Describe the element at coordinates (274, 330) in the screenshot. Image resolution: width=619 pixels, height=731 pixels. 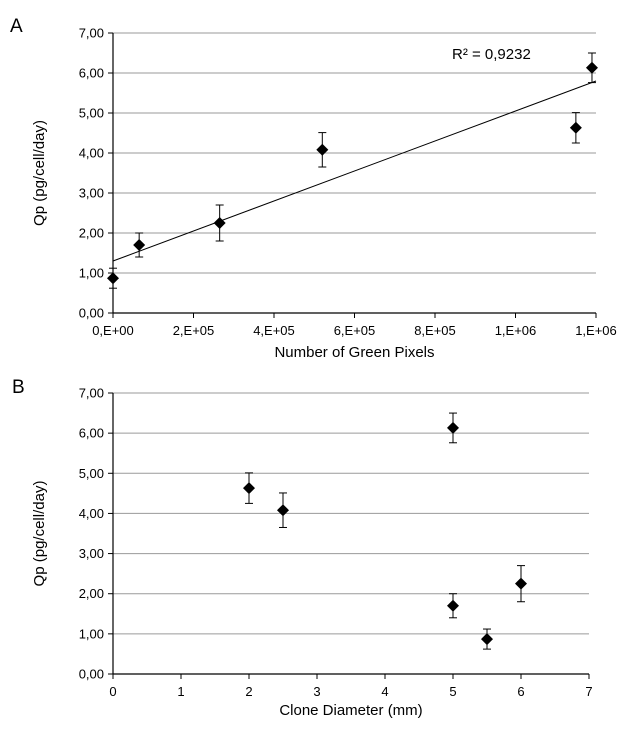
I see `x-tick-label: 4,E+05` at that location.